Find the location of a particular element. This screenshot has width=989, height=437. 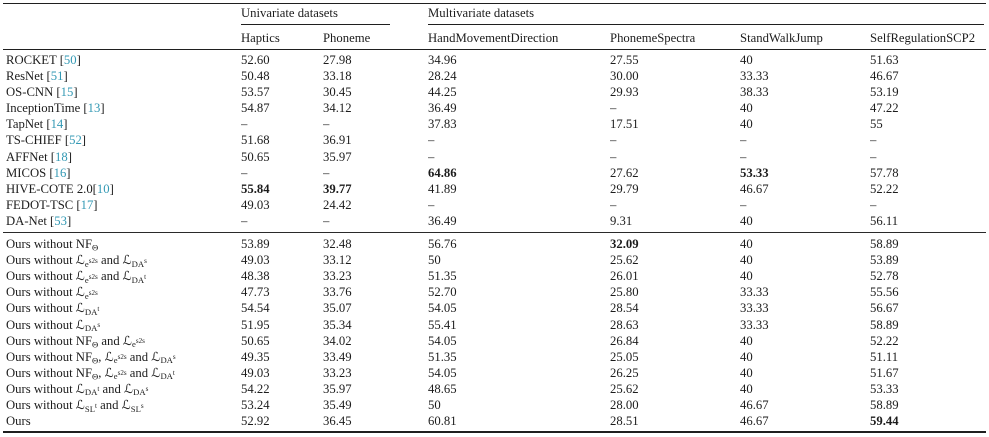

citation-link: 18 is located at coordinates (61, 156).